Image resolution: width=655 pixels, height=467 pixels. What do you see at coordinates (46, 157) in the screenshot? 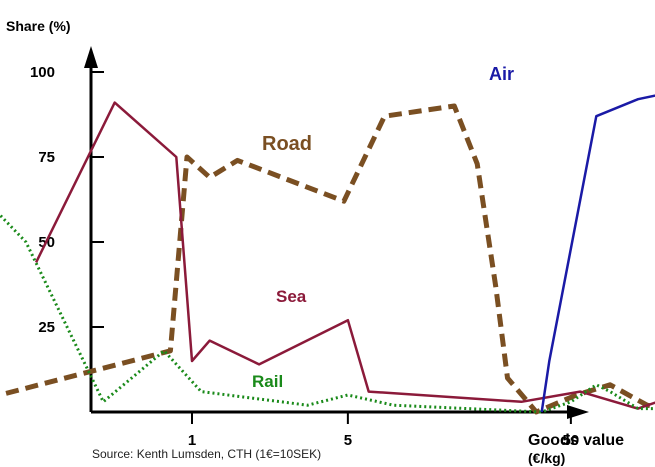
I see `y-tick-label: 75` at bounding box center [46, 157].